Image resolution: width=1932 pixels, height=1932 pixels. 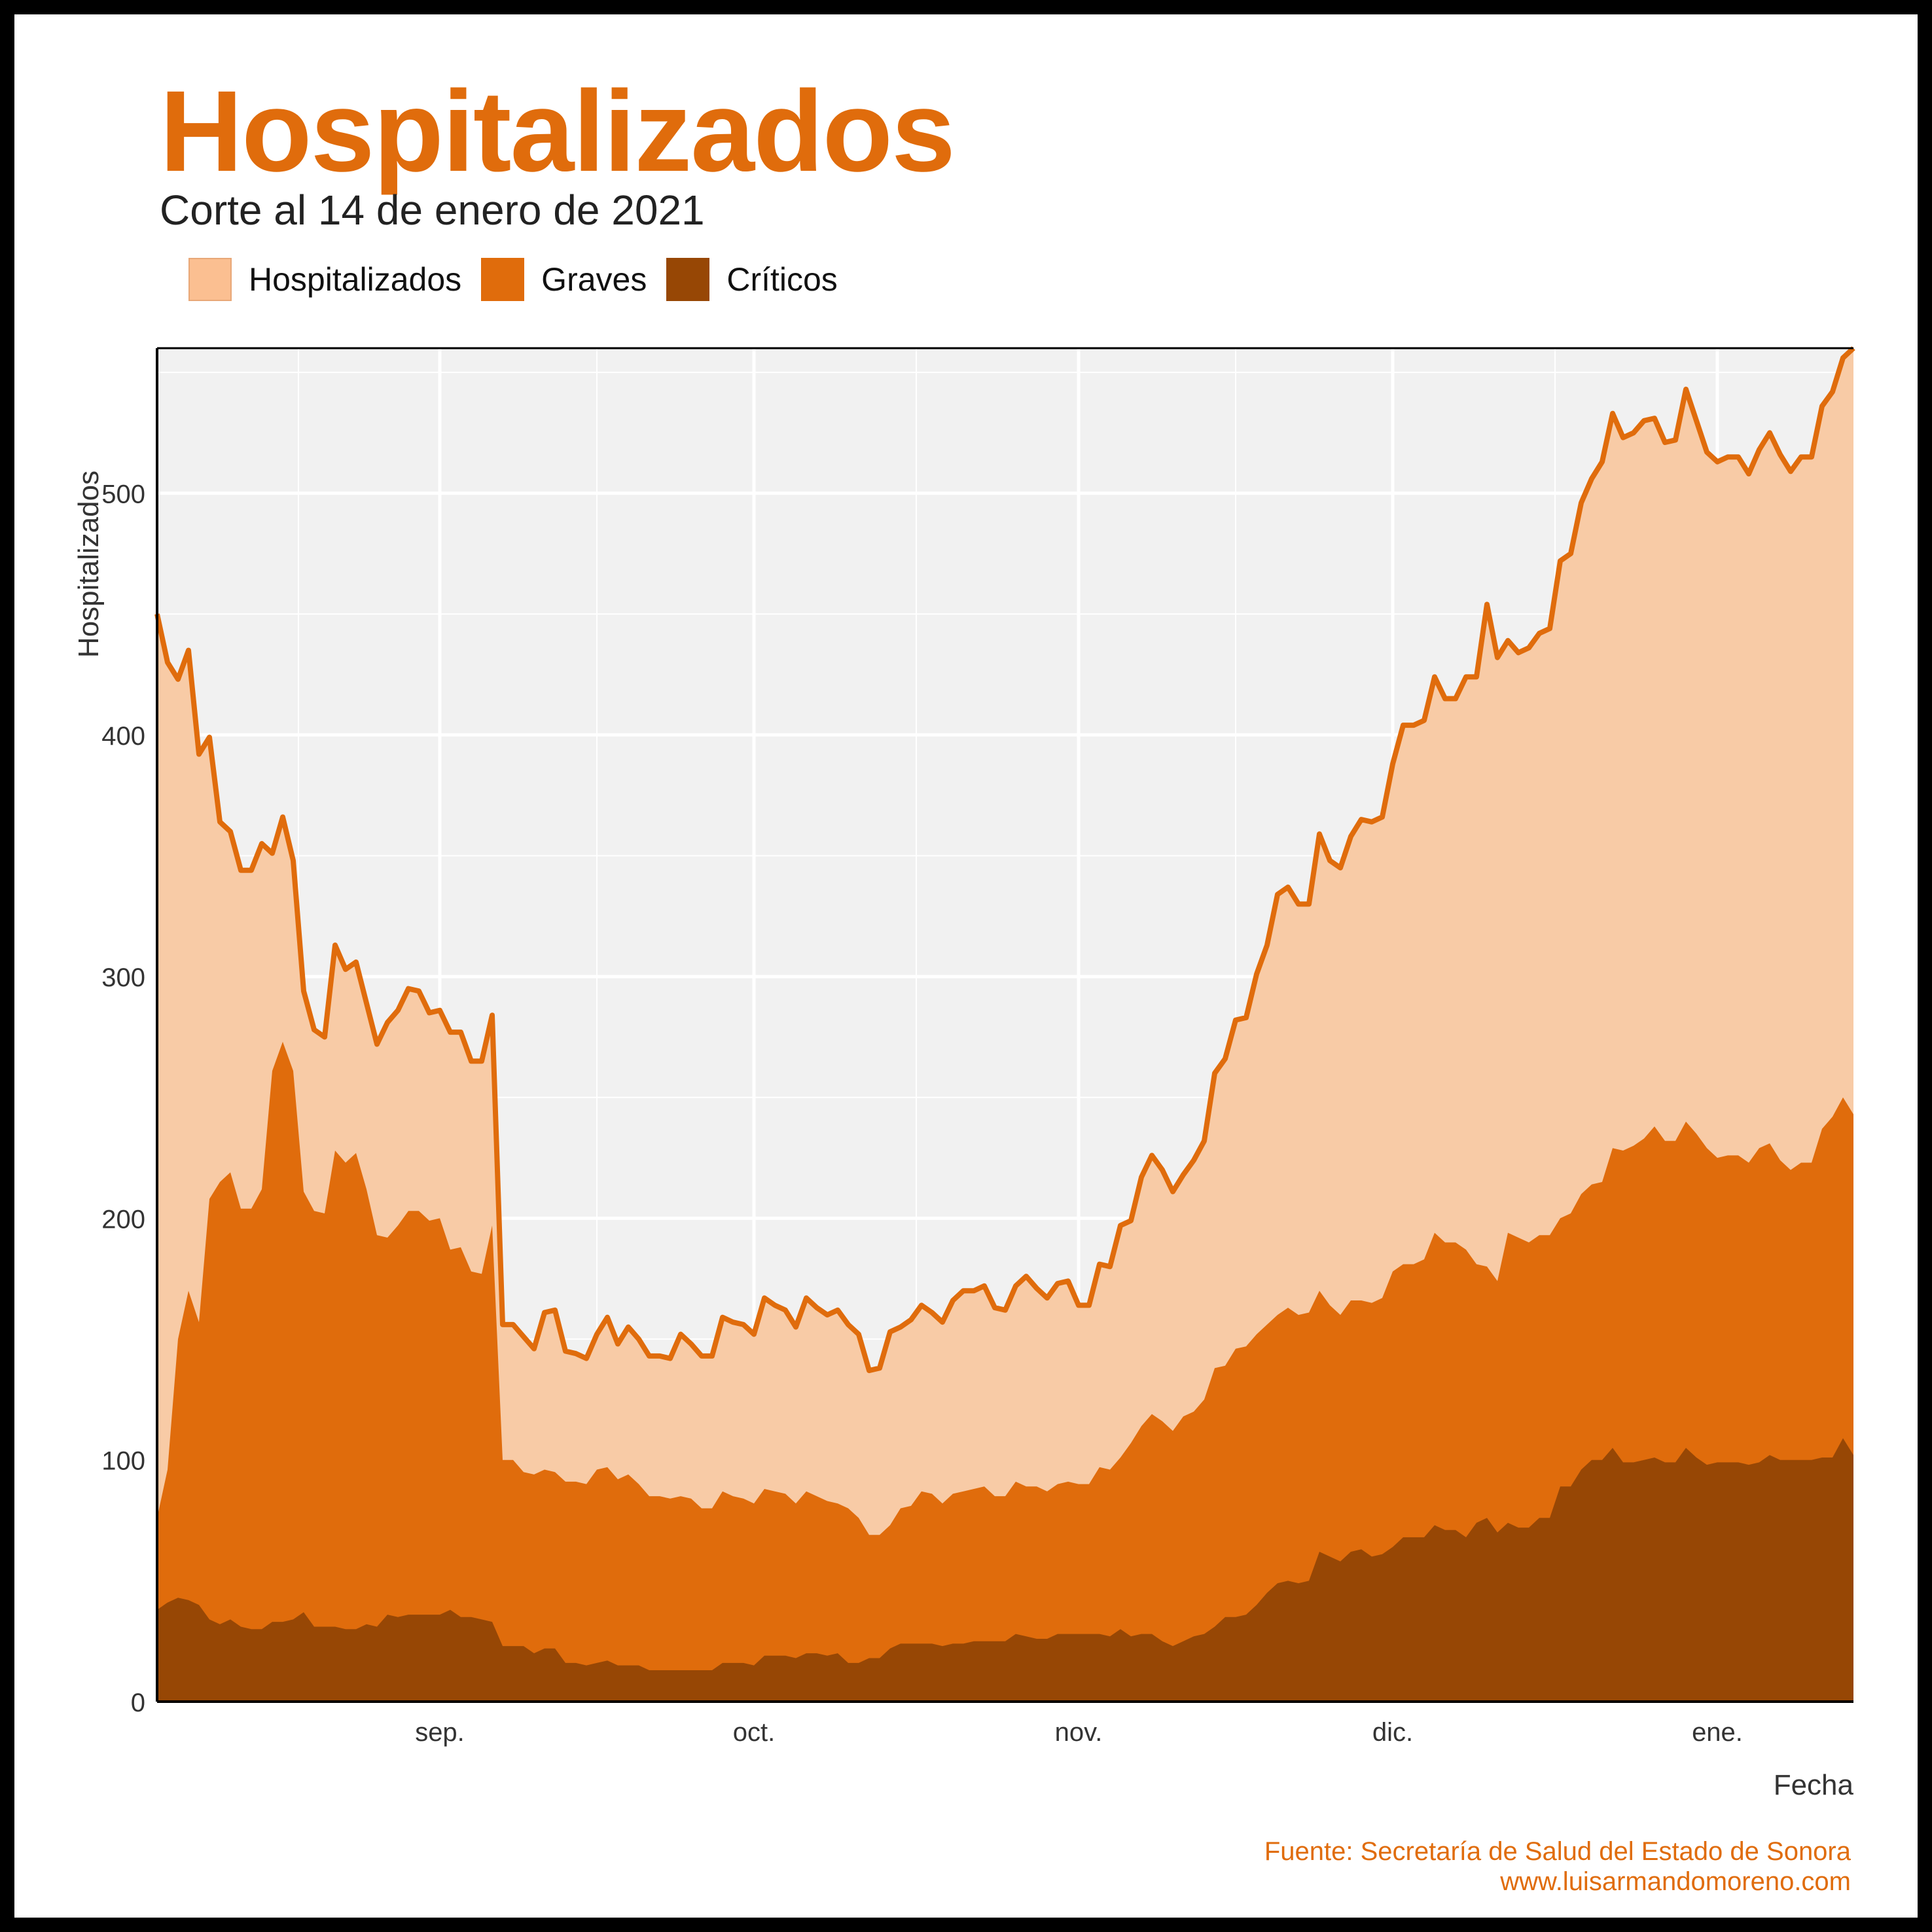 What do you see at coordinates (754, 1732) in the screenshot?
I see `x-tick-label: oct.` at bounding box center [754, 1732].